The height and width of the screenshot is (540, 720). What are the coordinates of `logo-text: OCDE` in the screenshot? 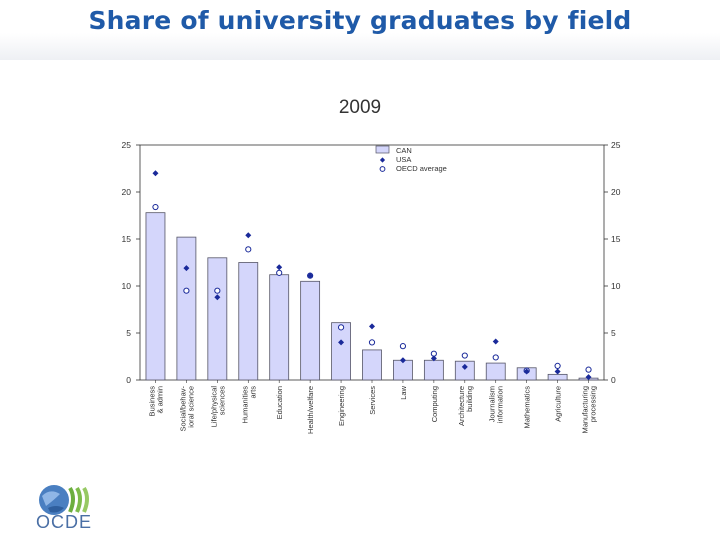 It's located at (64, 522).